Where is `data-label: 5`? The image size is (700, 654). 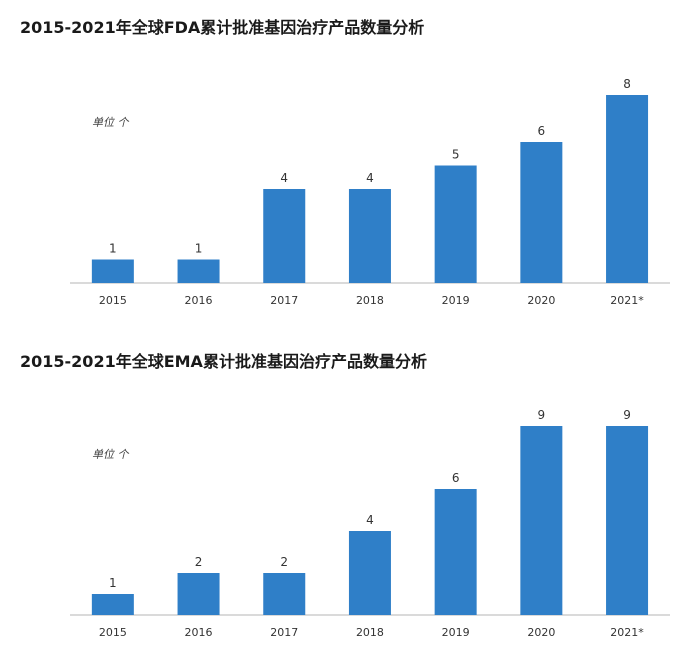
data-label: 5 is located at coordinates (456, 155).